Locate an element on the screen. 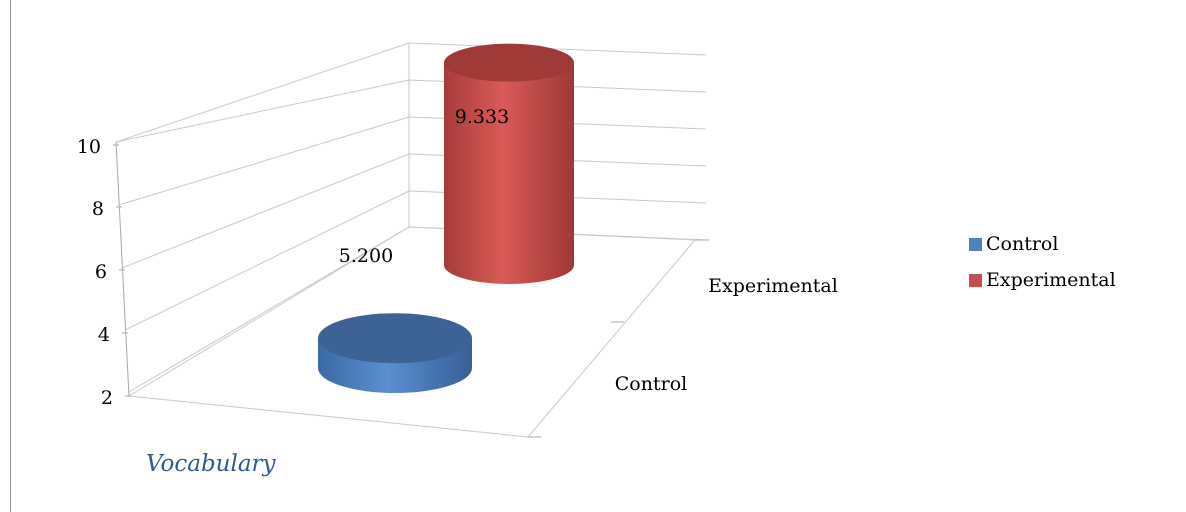  legend-item-experimental: Experimental is located at coordinates (1042, 280).